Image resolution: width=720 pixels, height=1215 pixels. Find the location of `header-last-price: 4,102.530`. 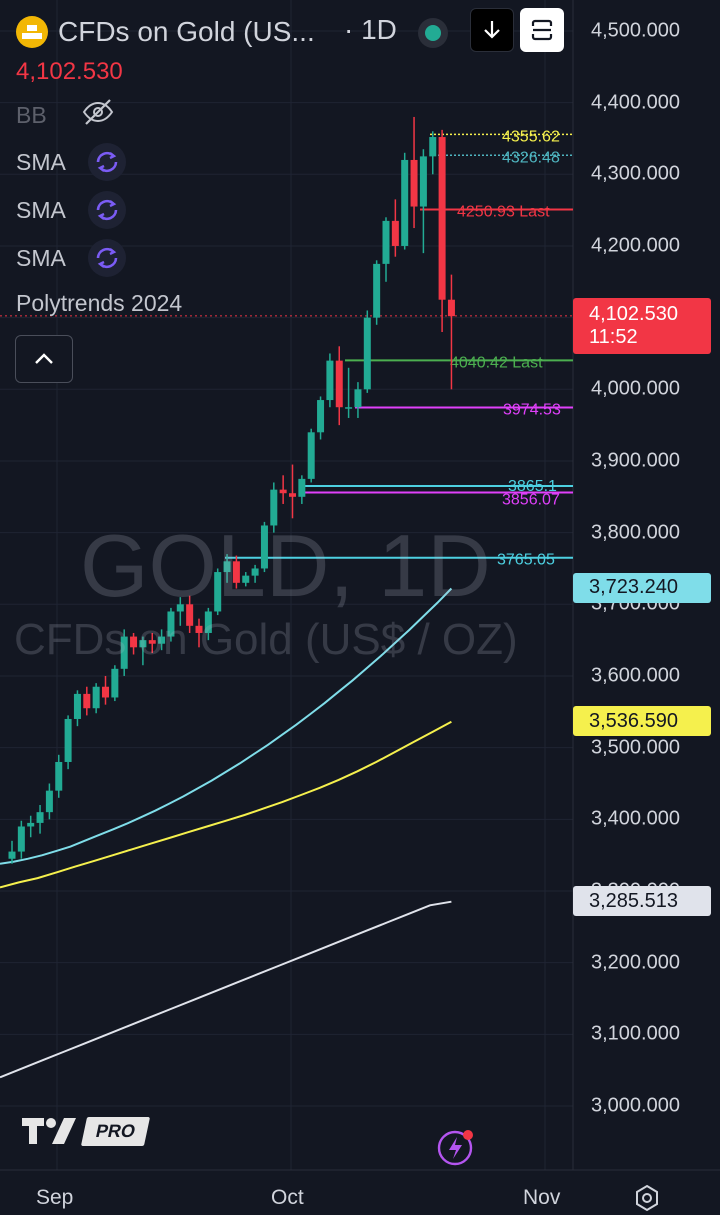

header-last-price: 4,102.530 is located at coordinates (69, 71).